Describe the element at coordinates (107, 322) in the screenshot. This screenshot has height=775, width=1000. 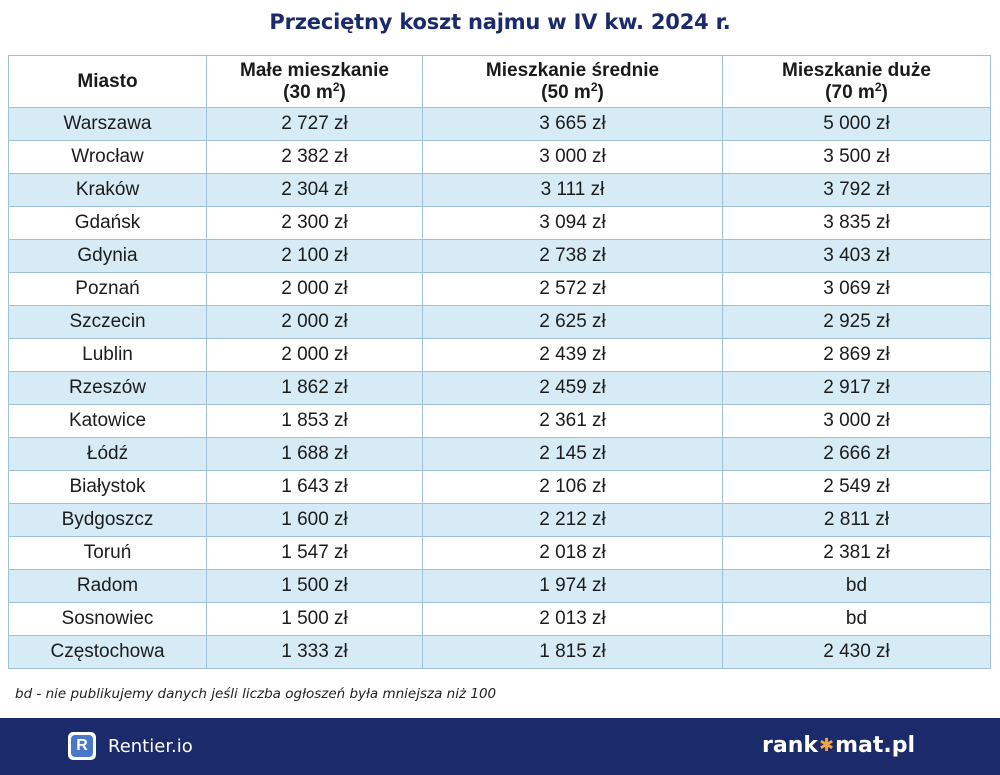
I see `city-cell: Szczecin` at that location.